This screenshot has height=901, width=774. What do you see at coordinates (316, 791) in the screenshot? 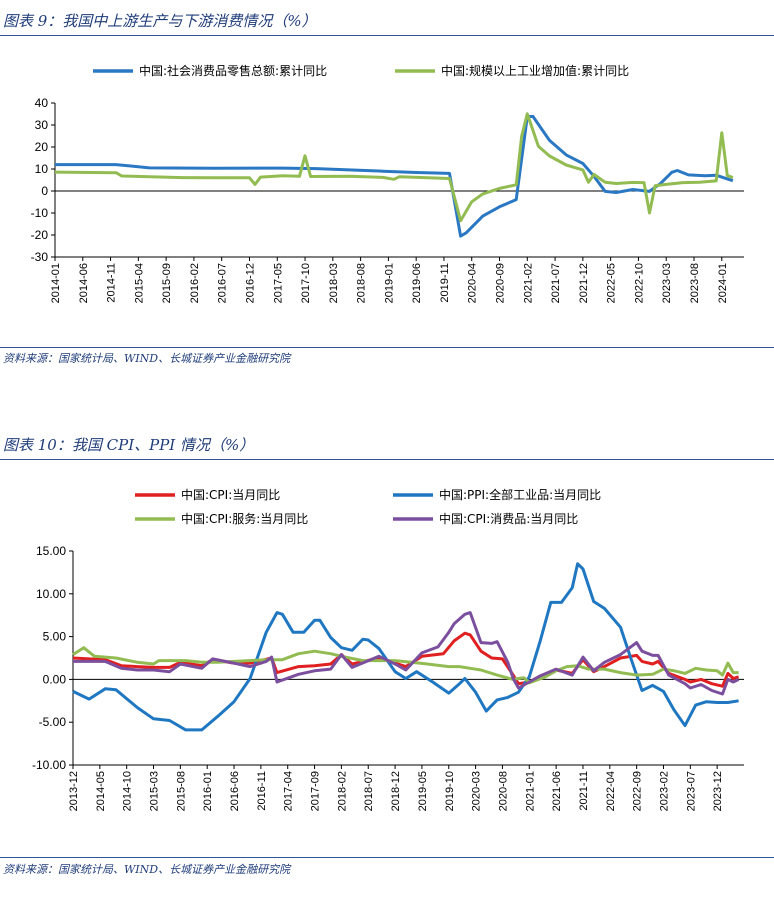
I see `x-tick-label: 2017-09` at bounding box center [316, 791].